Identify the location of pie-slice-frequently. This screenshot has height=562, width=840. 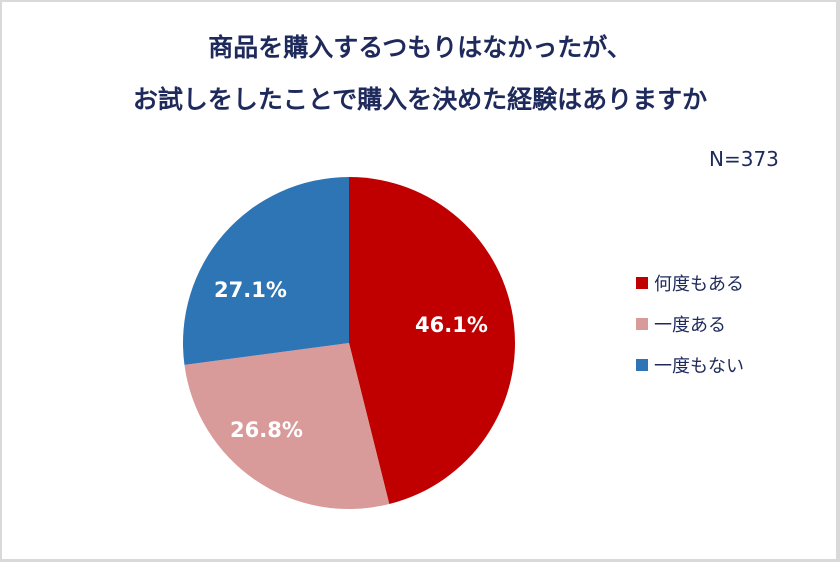
(432, 341).